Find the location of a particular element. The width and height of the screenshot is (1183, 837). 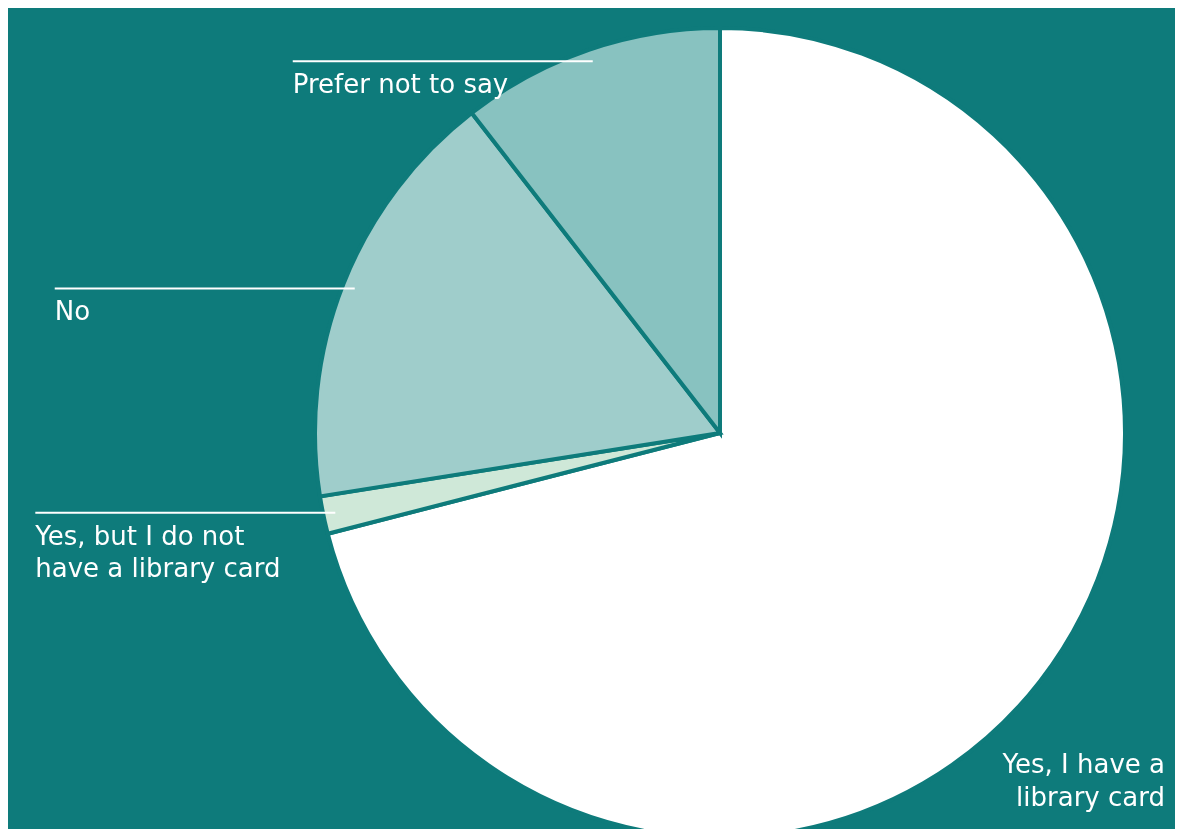

slice-label: Prefer not to say is located at coordinates (400, 84).